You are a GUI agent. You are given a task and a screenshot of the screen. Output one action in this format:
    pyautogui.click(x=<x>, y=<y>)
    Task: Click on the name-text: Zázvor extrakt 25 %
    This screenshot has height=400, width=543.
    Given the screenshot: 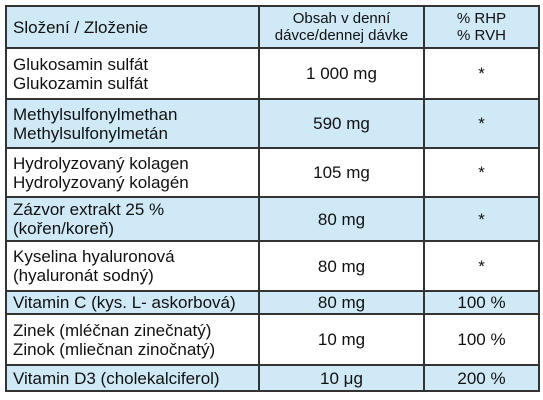 What is the action you would take?
    pyautogui.click(x=89, y=209)
    